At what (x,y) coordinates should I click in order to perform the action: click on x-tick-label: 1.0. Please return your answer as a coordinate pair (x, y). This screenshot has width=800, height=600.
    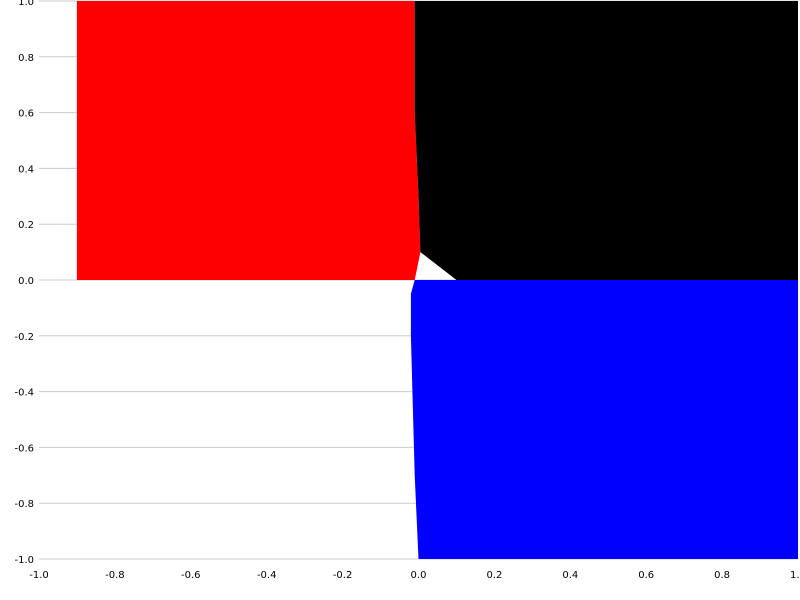
    Looking at the image, I should click on (795, 575).